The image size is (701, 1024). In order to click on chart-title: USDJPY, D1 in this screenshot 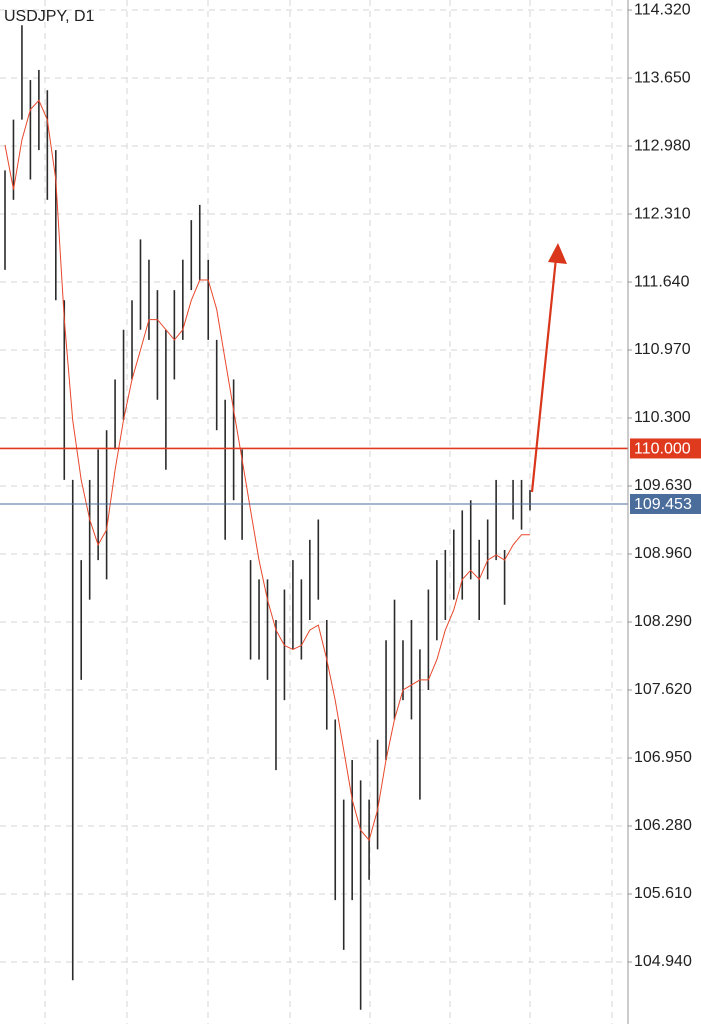, I will do `click(49, 16)`.